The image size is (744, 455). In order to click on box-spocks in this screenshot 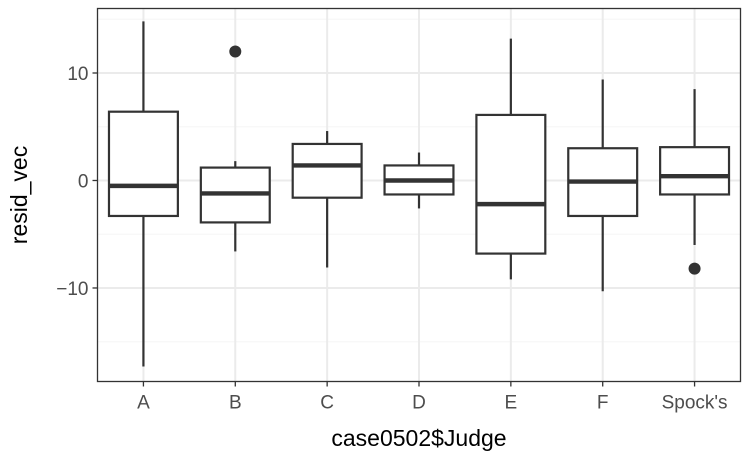, I will do `click(695, 182)`.